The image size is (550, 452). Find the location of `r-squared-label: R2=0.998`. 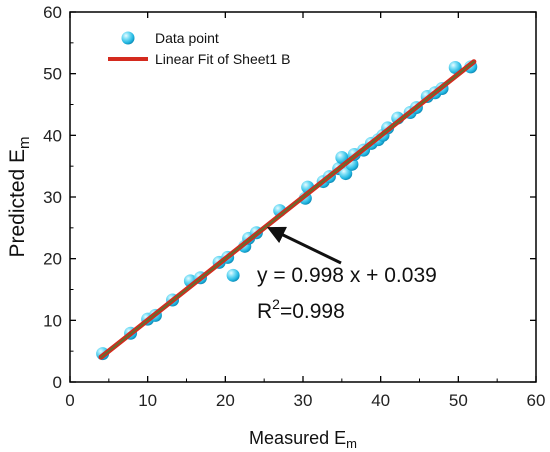

r-squared-label: R2=0.998 is located at coordinates (301, 309).